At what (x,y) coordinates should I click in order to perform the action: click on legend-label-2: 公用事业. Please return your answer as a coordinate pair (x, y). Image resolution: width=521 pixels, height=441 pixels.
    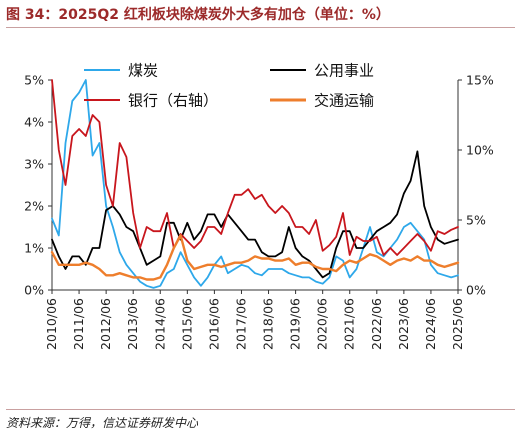
    Looking at the image, I should click on (344, 71).